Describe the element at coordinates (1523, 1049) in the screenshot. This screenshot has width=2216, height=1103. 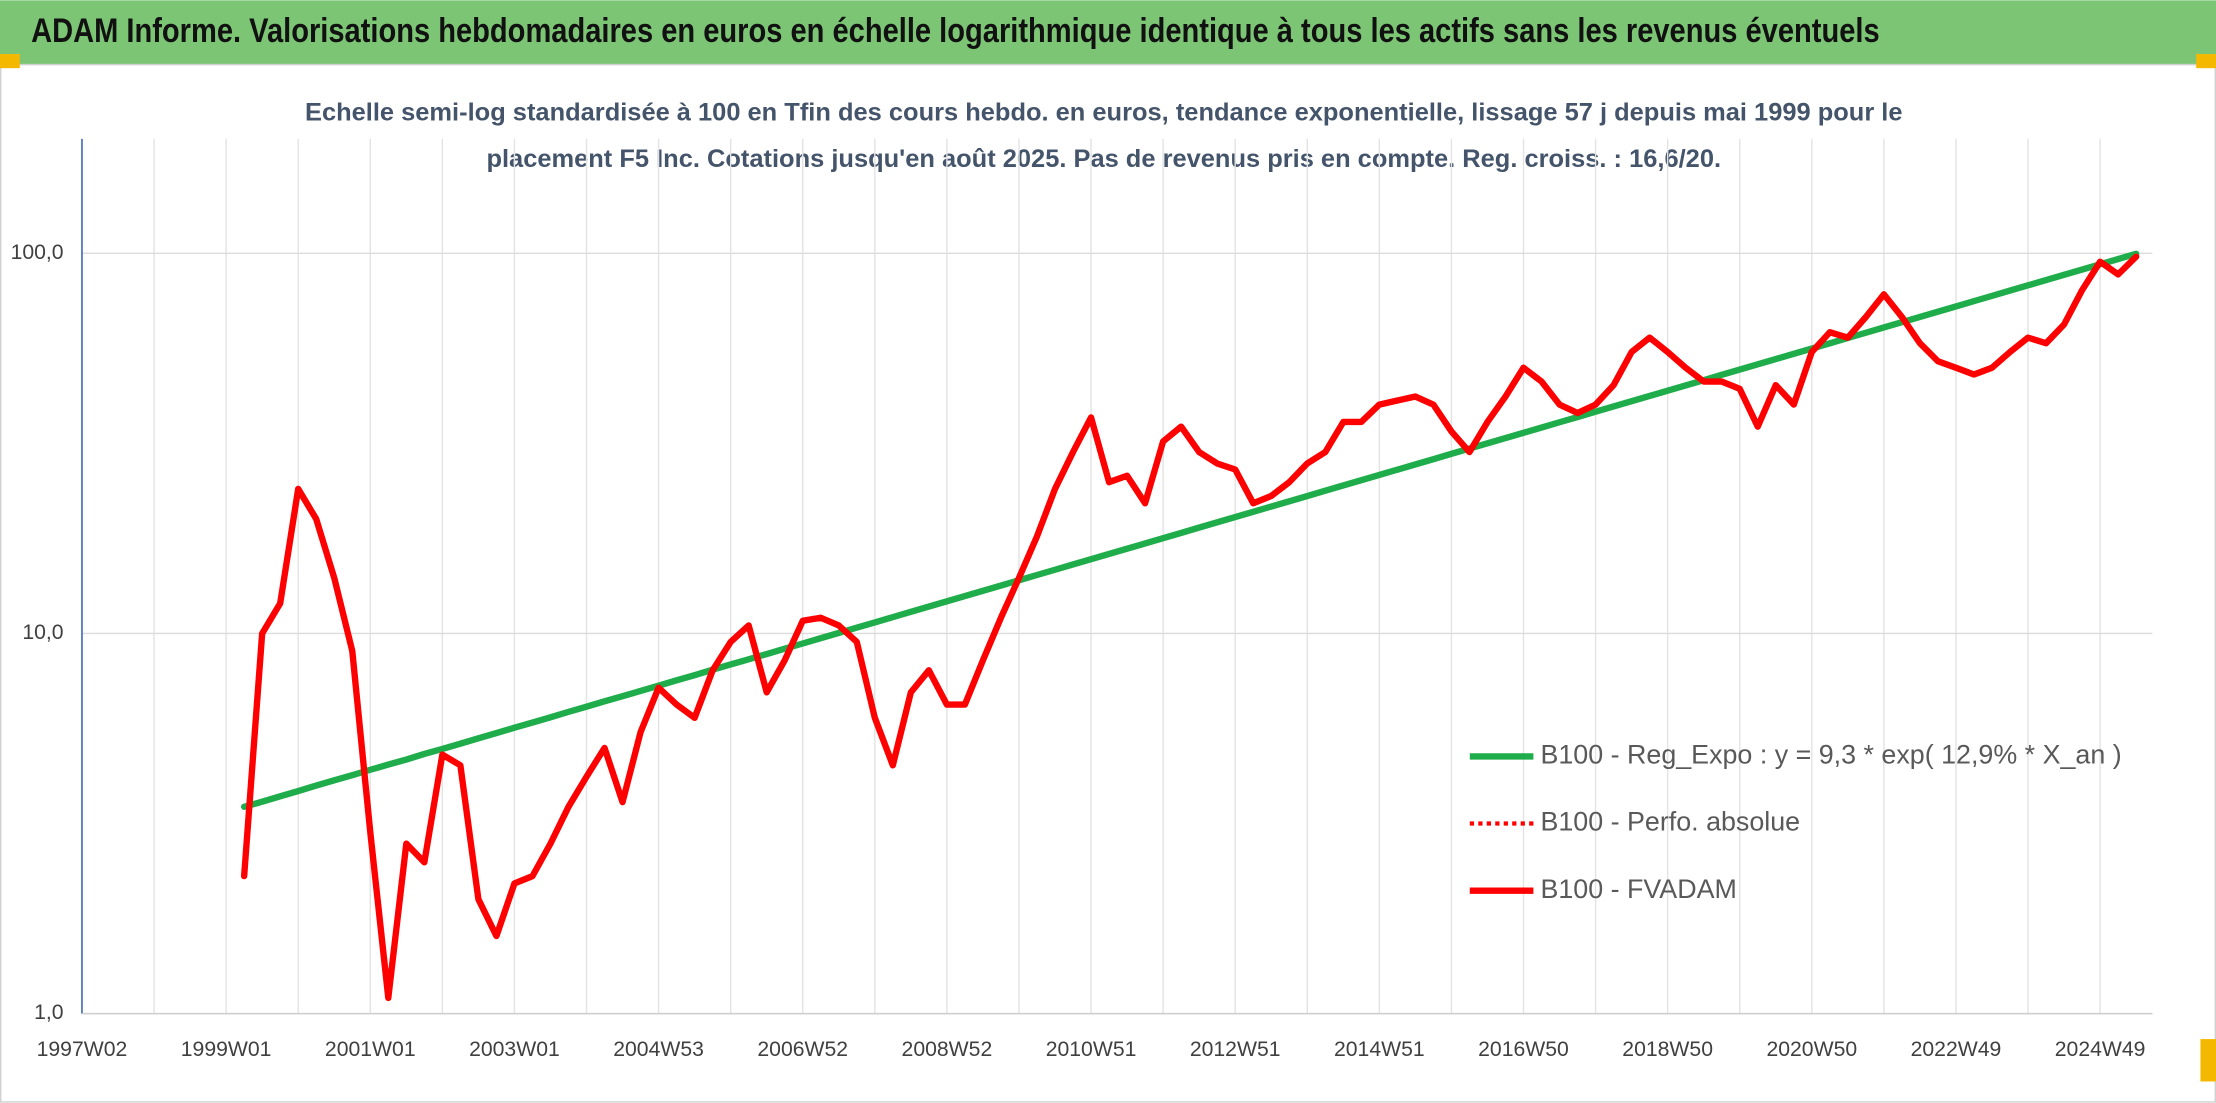
I see `x-tick-label: 2016W50` at that location.